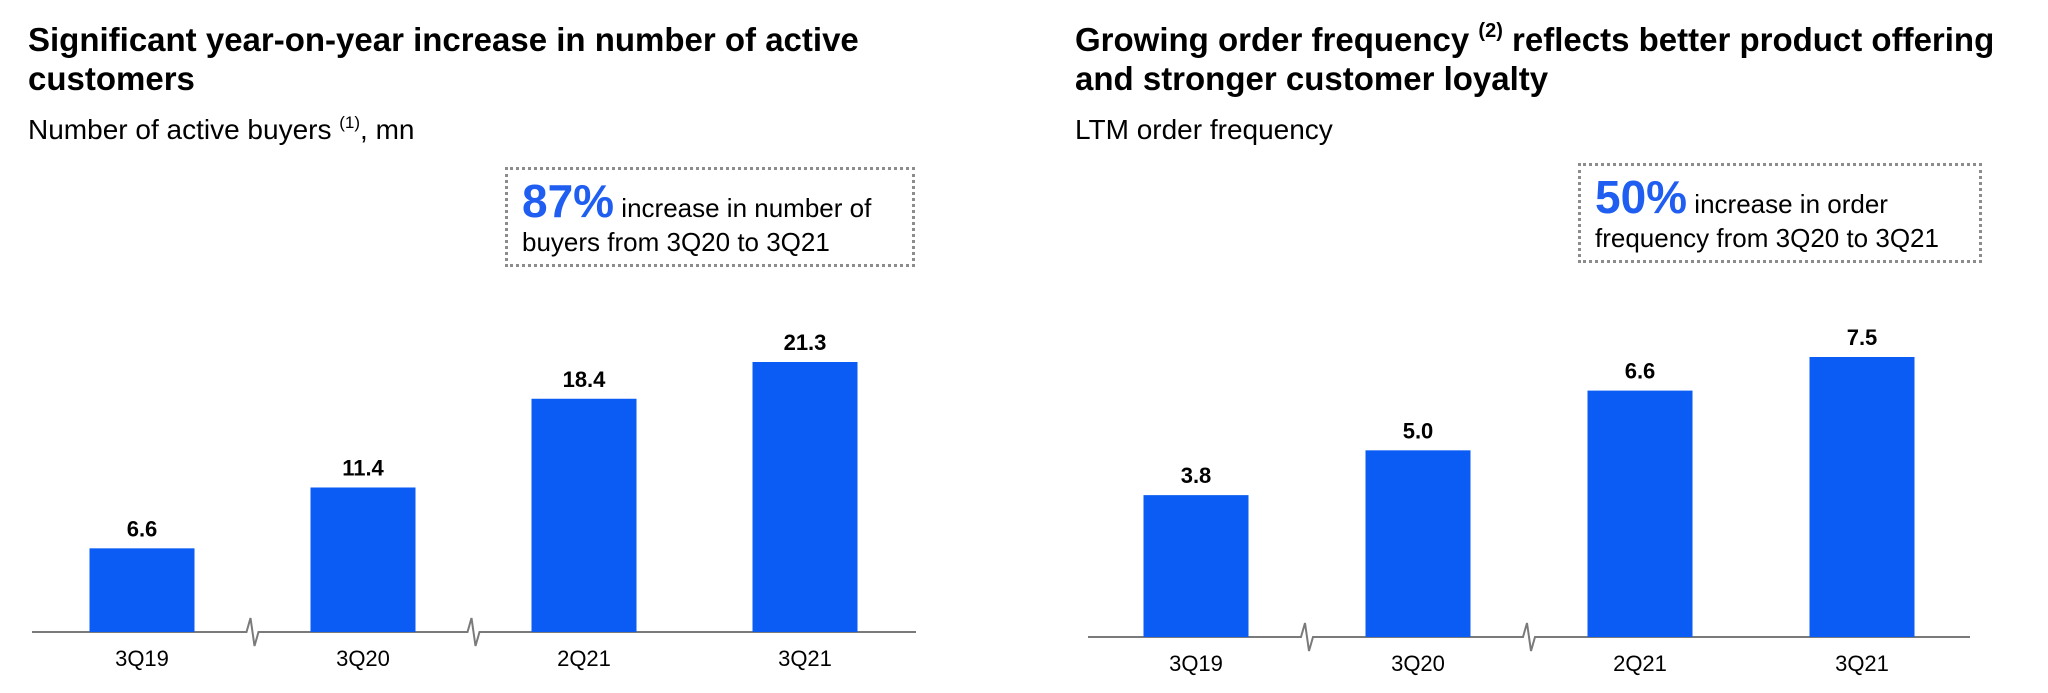 The image size is (2048, 693). I want to click on chart-title-line2: and stronger customer loyalty, so click(1312, 78).